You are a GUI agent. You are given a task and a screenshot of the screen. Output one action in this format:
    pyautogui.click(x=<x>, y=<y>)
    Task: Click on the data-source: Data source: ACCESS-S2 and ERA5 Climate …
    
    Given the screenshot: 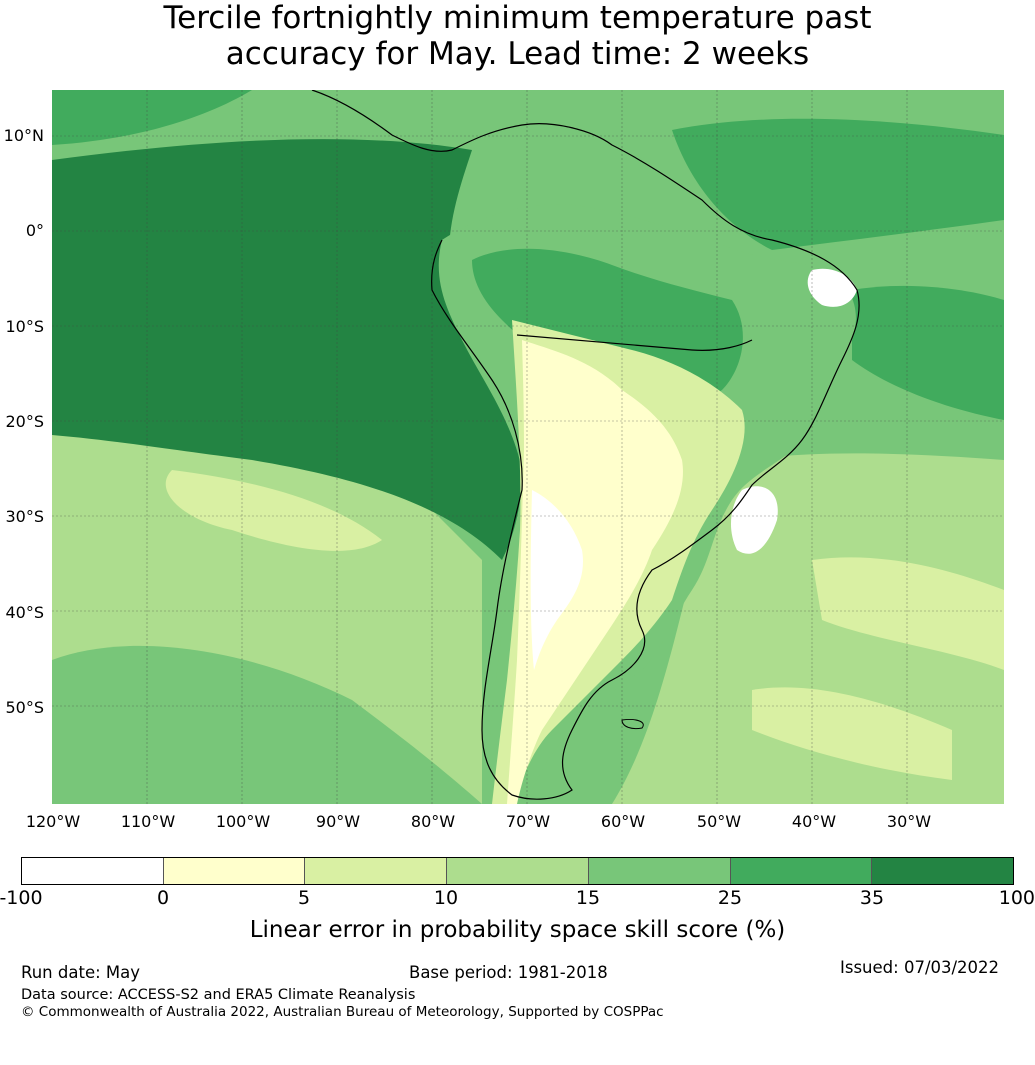 What is the action you would take?
    pyautogui.click(x=218, y=995)
    